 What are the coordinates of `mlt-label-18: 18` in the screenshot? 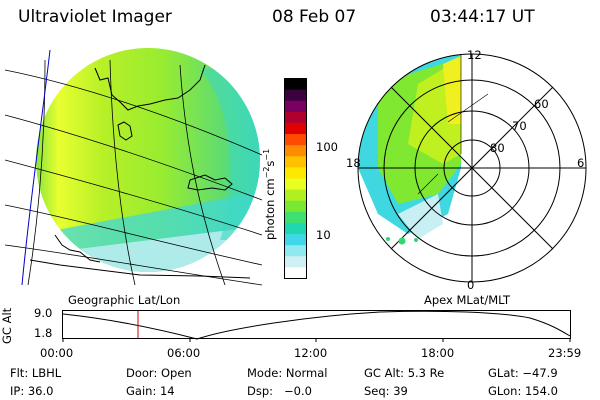 It's located at (353, 163).